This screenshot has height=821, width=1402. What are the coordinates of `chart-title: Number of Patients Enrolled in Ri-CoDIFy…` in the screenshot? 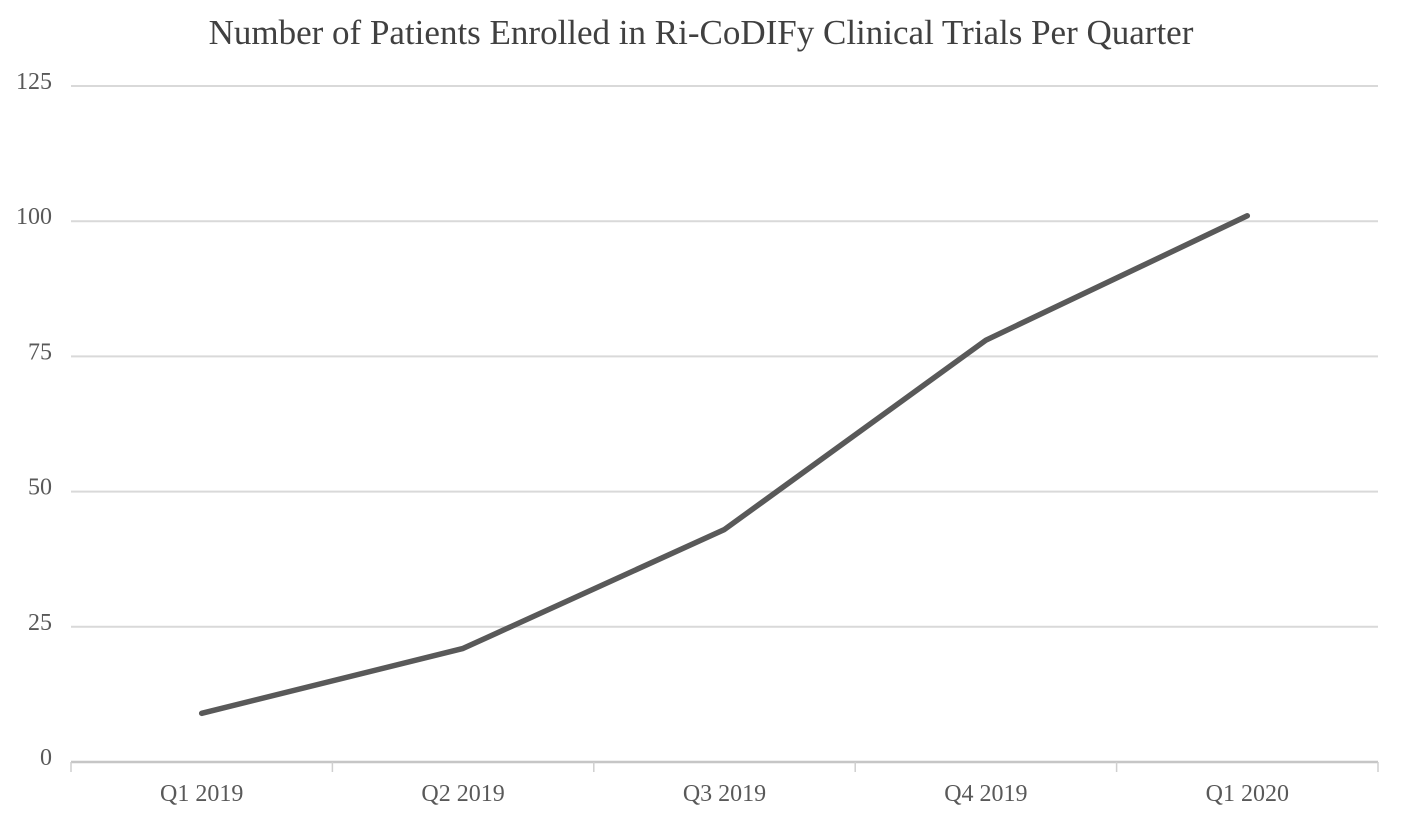 It's located at (701, 32).